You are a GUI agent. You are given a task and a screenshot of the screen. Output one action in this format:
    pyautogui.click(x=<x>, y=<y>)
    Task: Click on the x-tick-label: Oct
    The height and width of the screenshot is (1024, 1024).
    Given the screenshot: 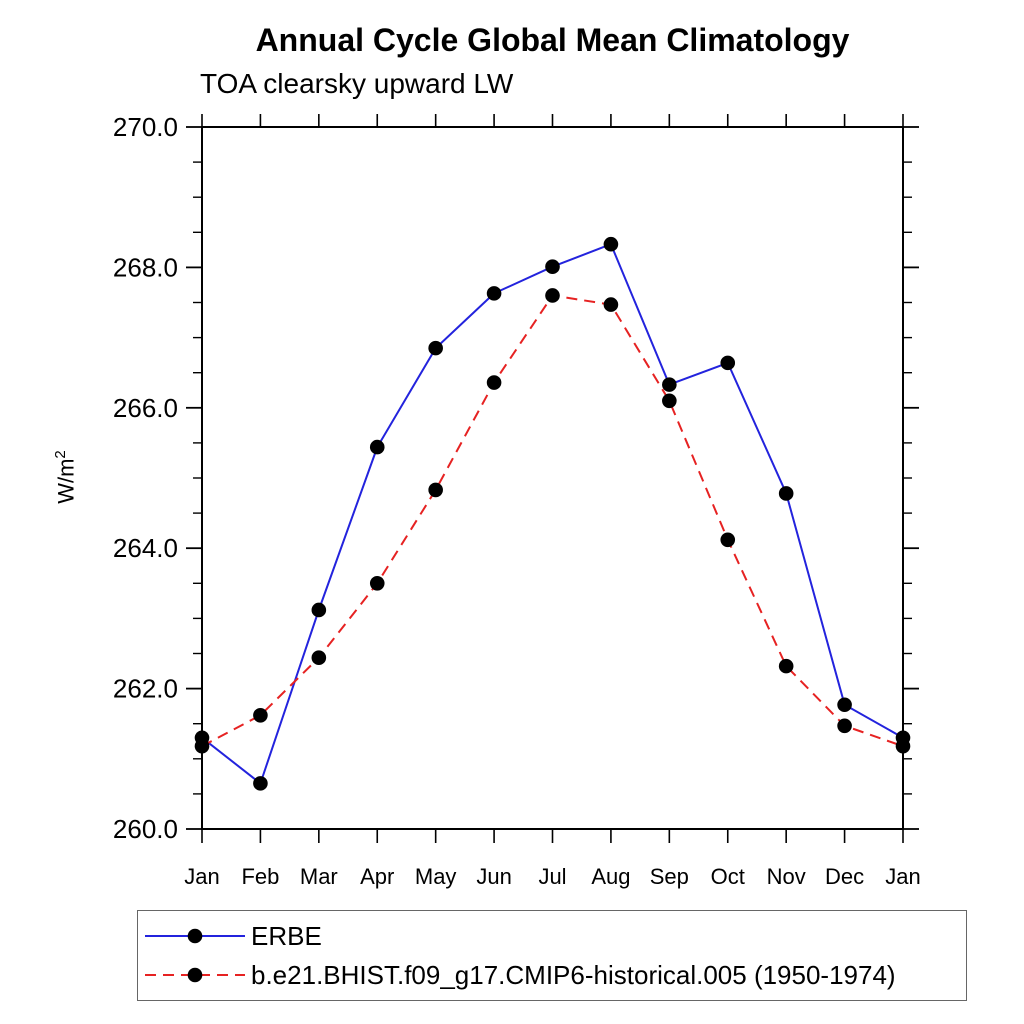 What is the action you would take?
    pyautogui.click(x=728, y=876)
    